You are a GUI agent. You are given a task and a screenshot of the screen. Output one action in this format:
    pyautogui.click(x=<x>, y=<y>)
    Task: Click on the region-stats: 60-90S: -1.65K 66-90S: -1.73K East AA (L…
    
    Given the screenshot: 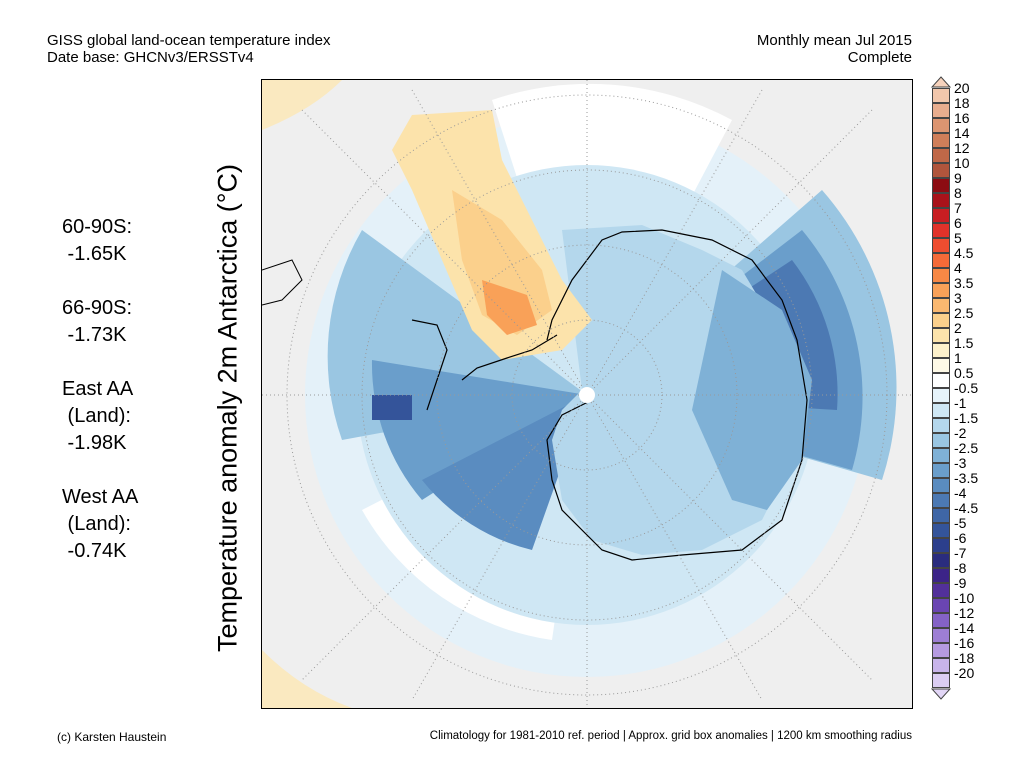 What is the action you would take?
    pyautogui.click(x=100, y=403)
    